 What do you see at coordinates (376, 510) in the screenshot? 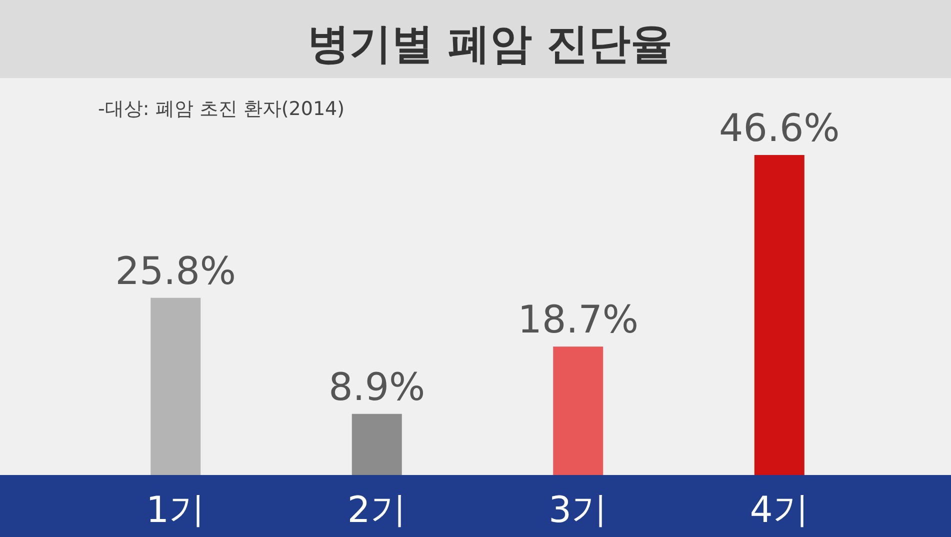
I see `x-tick-label: 2기` at bounding box center [376, 510].